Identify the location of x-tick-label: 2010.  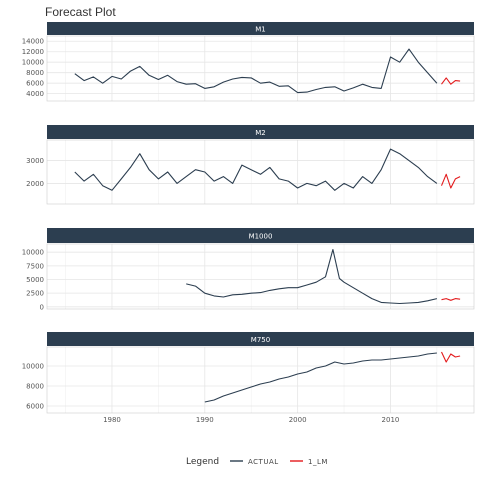
(391, 420).